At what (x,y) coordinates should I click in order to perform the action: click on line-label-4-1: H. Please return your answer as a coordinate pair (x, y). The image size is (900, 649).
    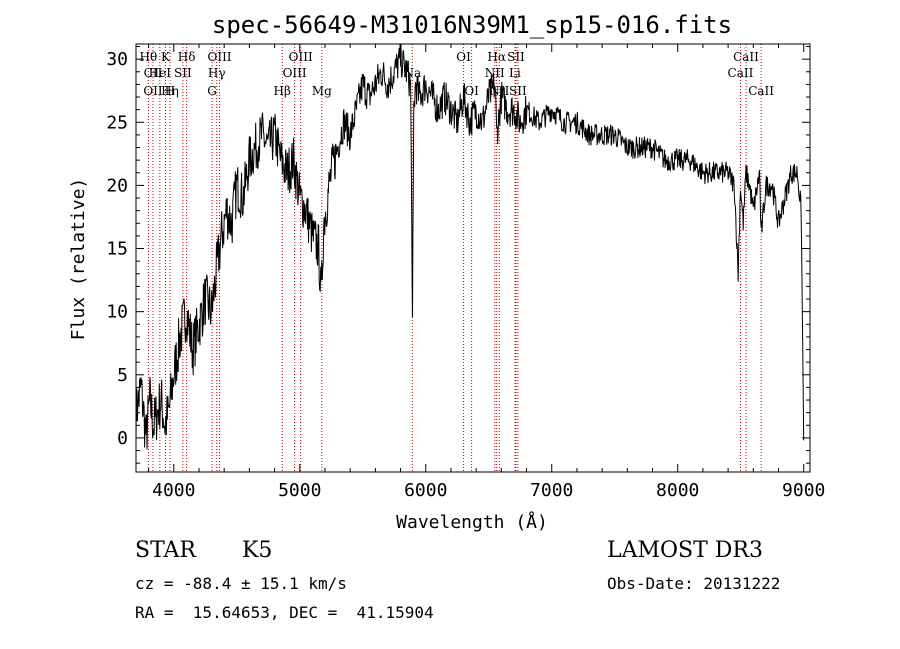
    Looking at the image, I should click on (170, 91).